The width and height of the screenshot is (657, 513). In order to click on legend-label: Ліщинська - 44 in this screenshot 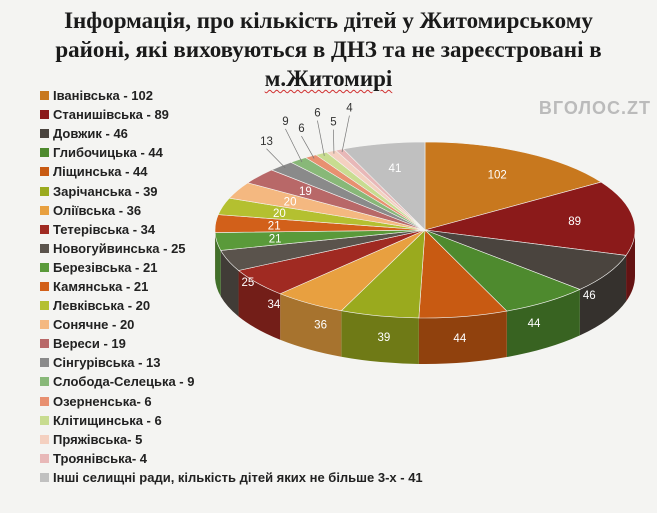, I will do `click(100, 172)`.